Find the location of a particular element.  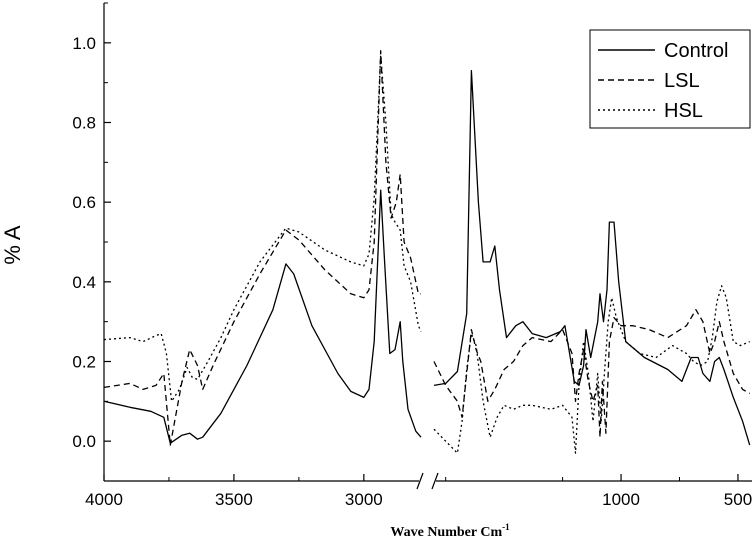

legend-label-lsl: LSL is located at coordinates (682, 81).